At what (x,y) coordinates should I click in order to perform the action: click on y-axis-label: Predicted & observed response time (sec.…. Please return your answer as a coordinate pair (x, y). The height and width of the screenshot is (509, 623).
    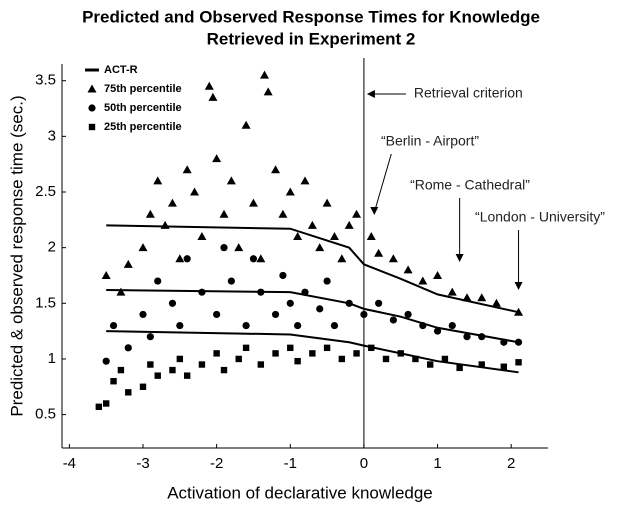
    Looking at the image, I should click on (16, 255).